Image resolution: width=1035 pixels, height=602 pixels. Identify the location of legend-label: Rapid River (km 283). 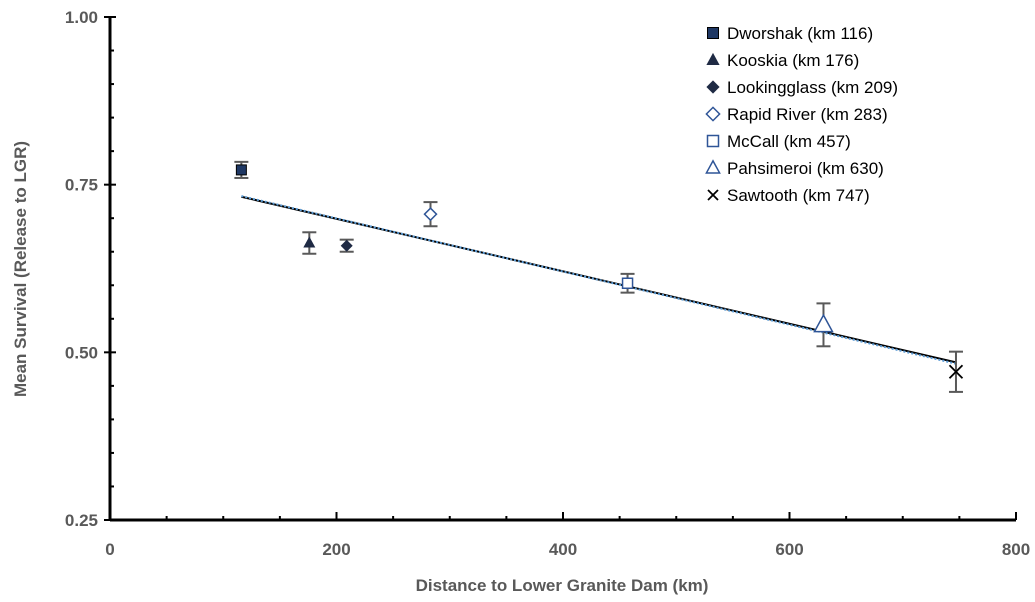
(807, 114).